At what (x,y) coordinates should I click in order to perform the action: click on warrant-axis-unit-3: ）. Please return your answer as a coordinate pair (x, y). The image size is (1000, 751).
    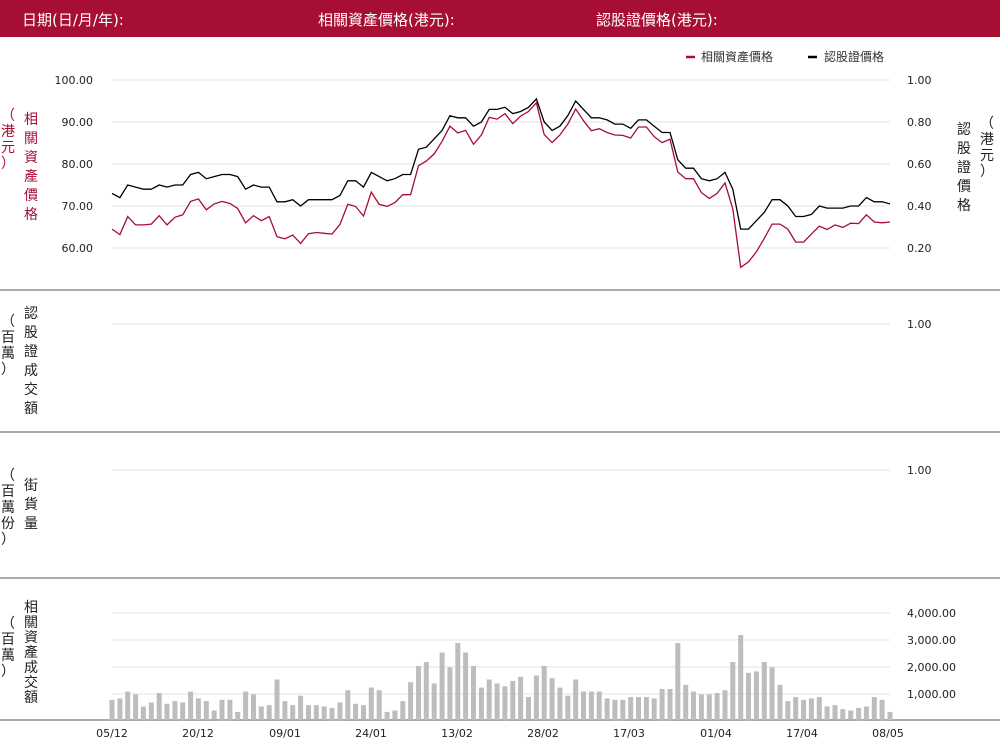
    Looking at the image, I should click on (987, 172).